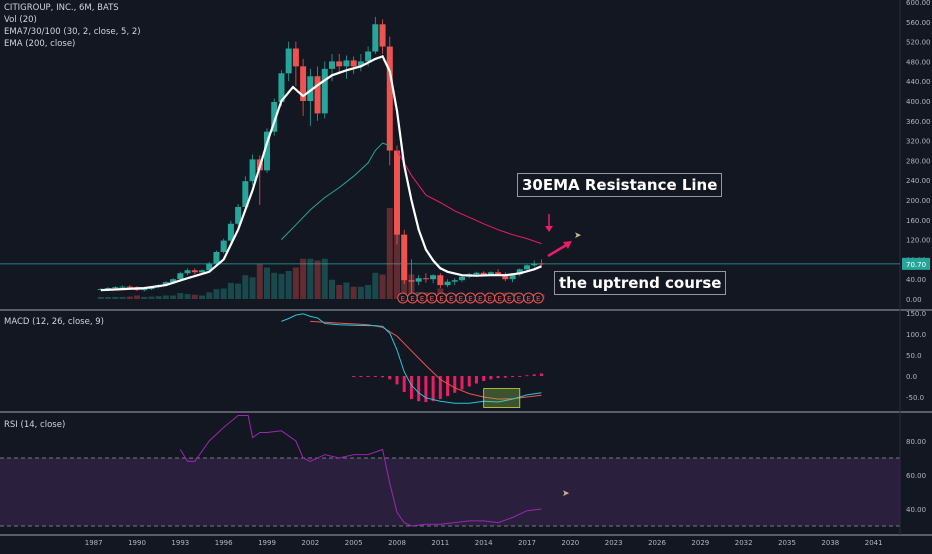 The height and width of the screenshot is (554, 932). What do you see at coordinates (484, 543) in the screenshot?
I see `time-tick-label: 2014` at bounding box center [484, 543].